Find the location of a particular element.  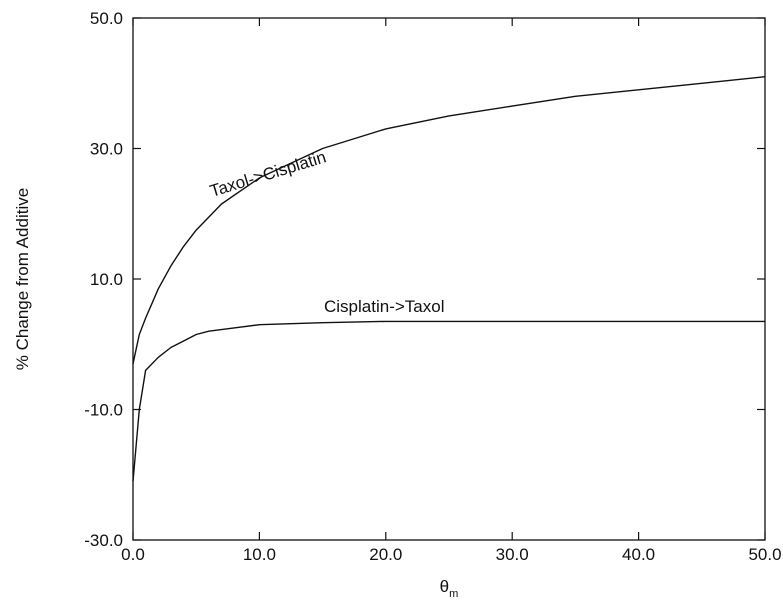

y-tick-label-3: 30.0 is located at coordinates (106, 149).